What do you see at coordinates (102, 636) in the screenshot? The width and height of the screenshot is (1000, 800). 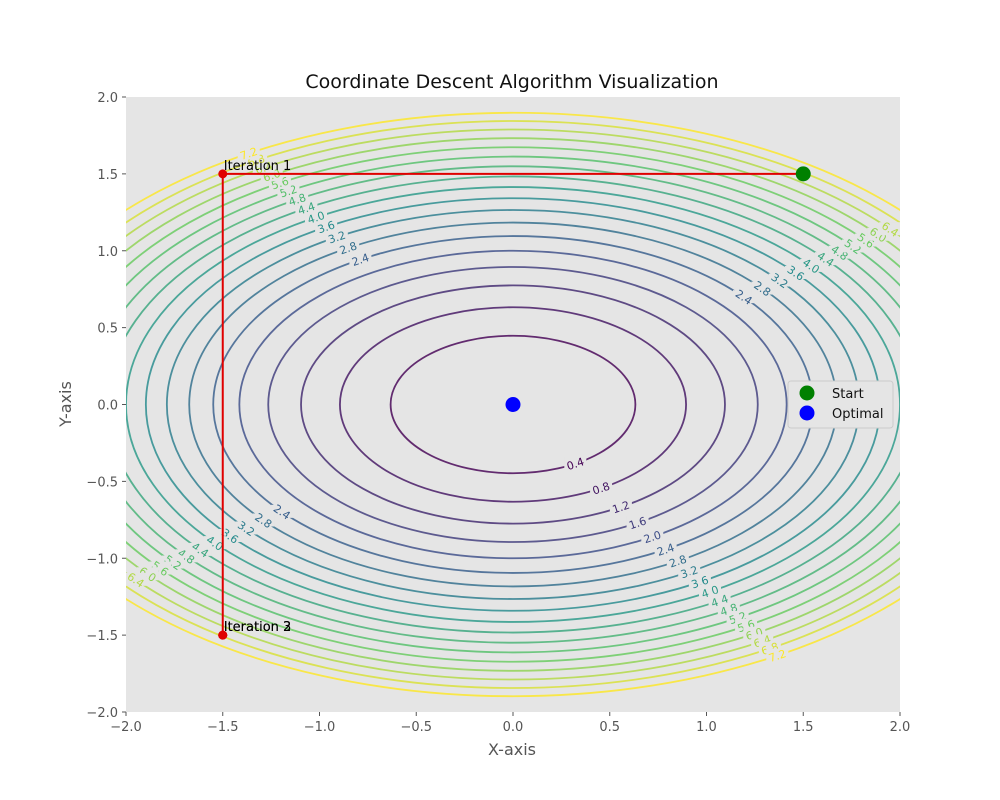 I see `y-tick-label: −1.5` at bounding box center [102, 636].